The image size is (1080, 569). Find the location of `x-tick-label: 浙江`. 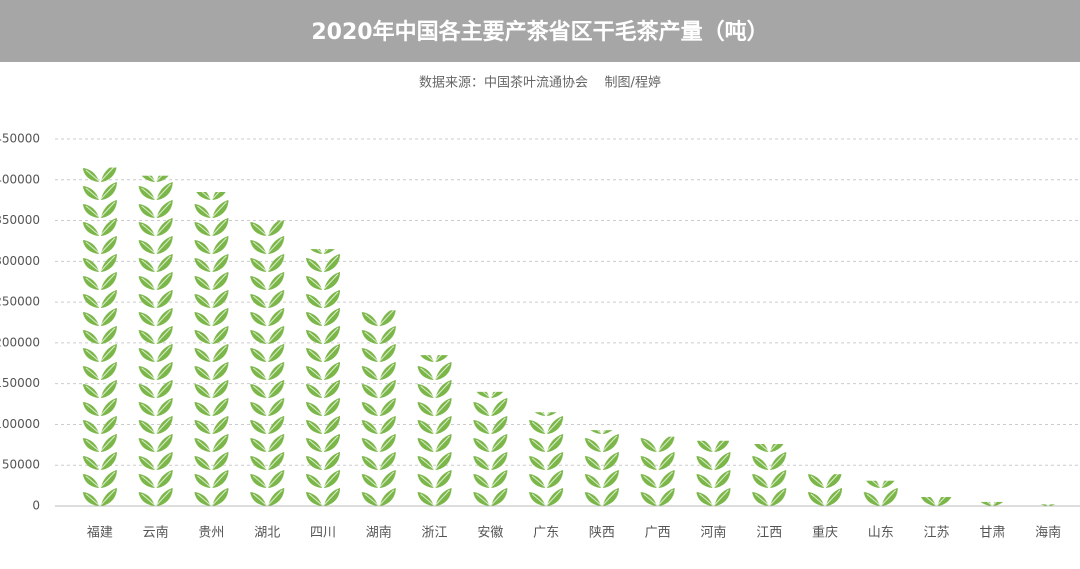

x-tick-label: 浙江 is located at coordinates (435, 533).